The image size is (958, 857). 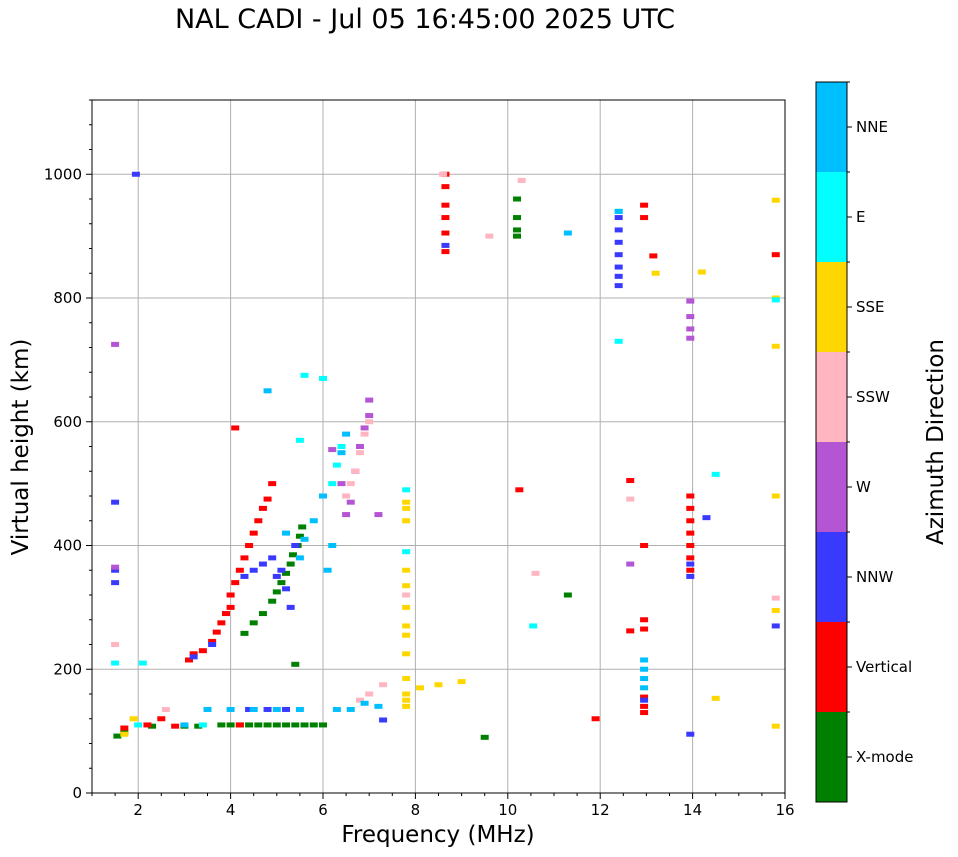 What do you see at coordinates (67, 298) in the screenshot?
I see `y-tick-label: 800` at bounding box center [67, 298].